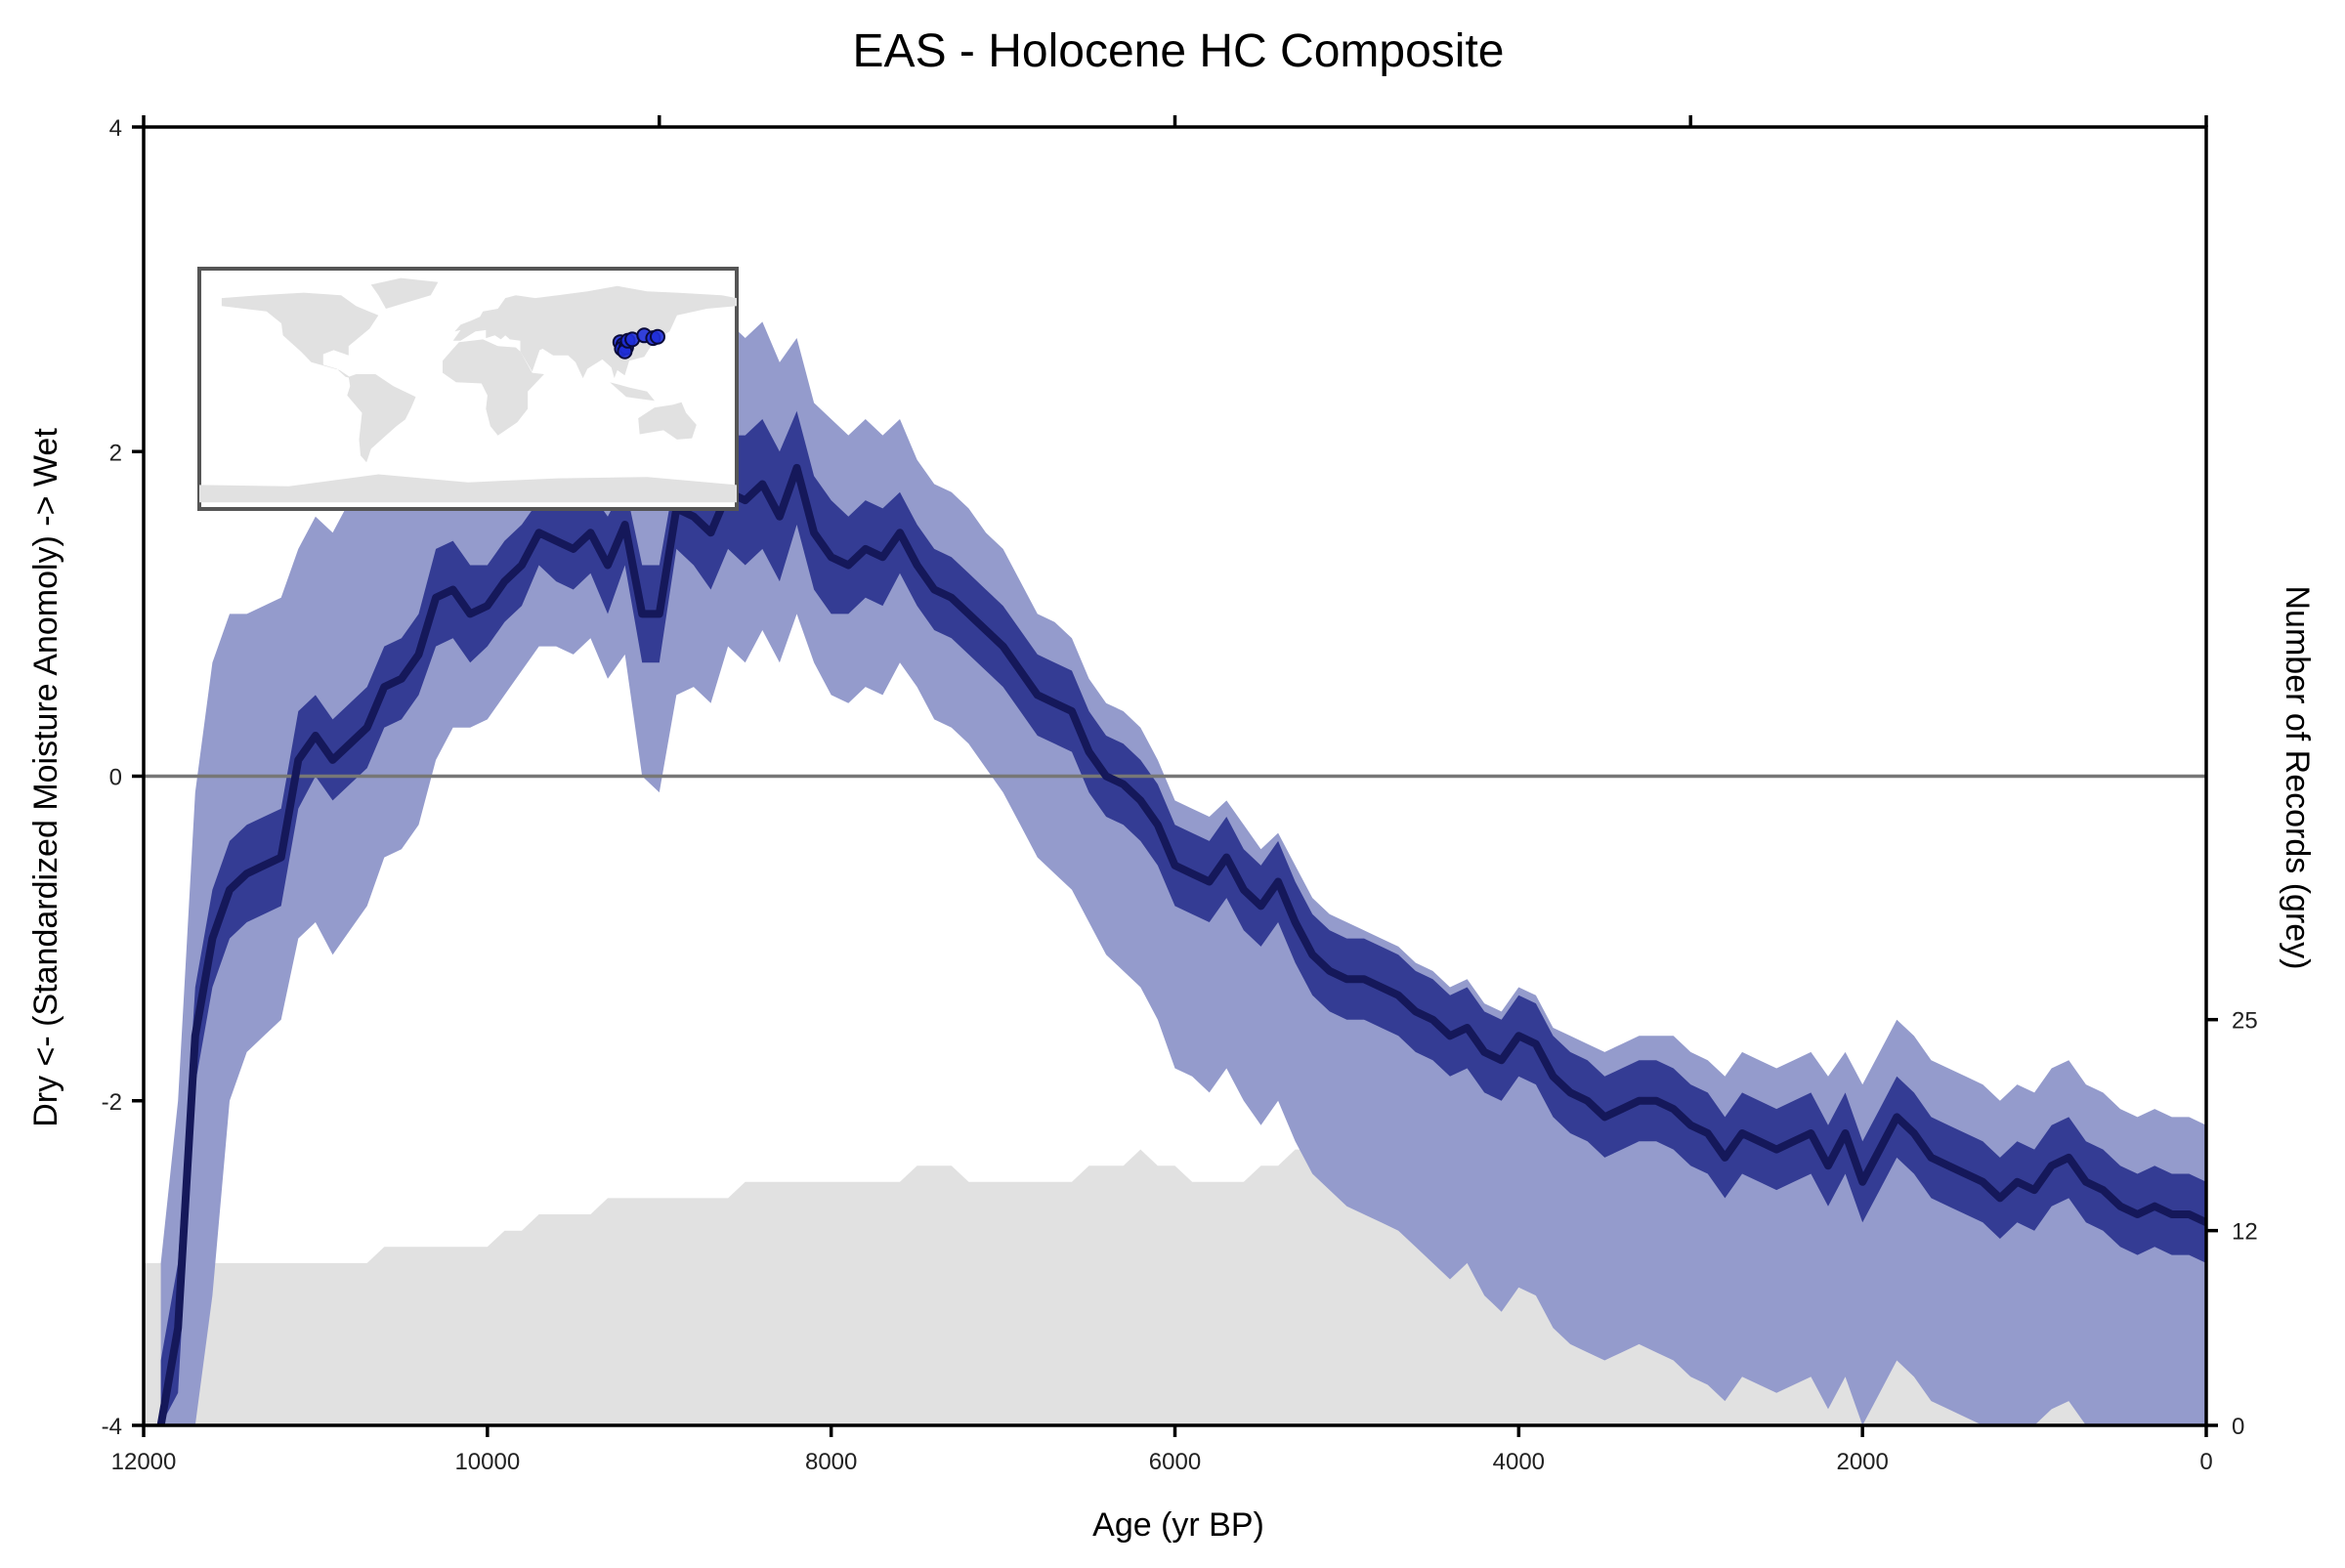 This screenshot has width=2345, height=1568. What do you see at coordinates (112, 1102) in the screenshot?
I see `y-tick-label: -2` at bounding box center [112, 1102].